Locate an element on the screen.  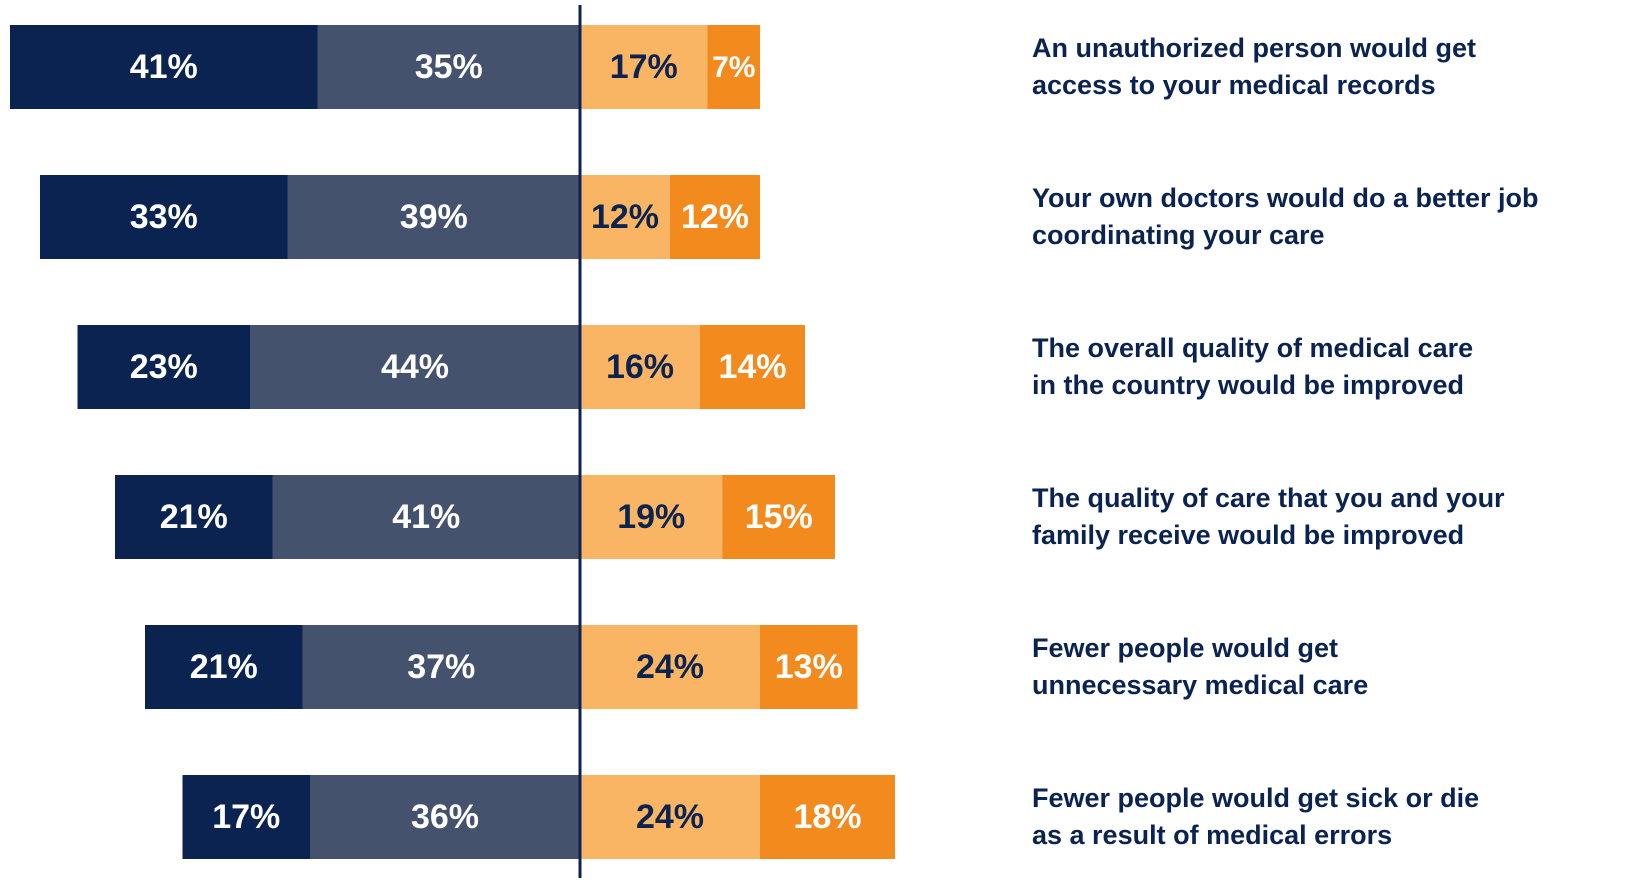
value-label: 19% is located at coordinates (651, 517).